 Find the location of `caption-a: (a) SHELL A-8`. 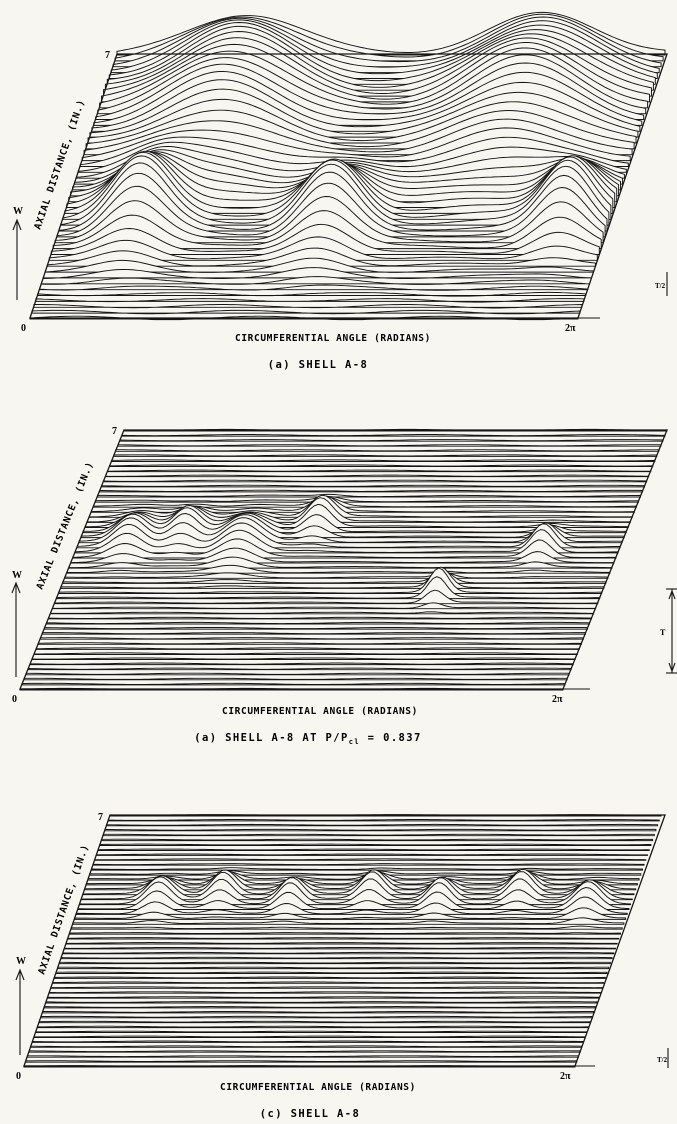

caption-a: (a) SHELL A-8 is located at coordinates (318, 365).